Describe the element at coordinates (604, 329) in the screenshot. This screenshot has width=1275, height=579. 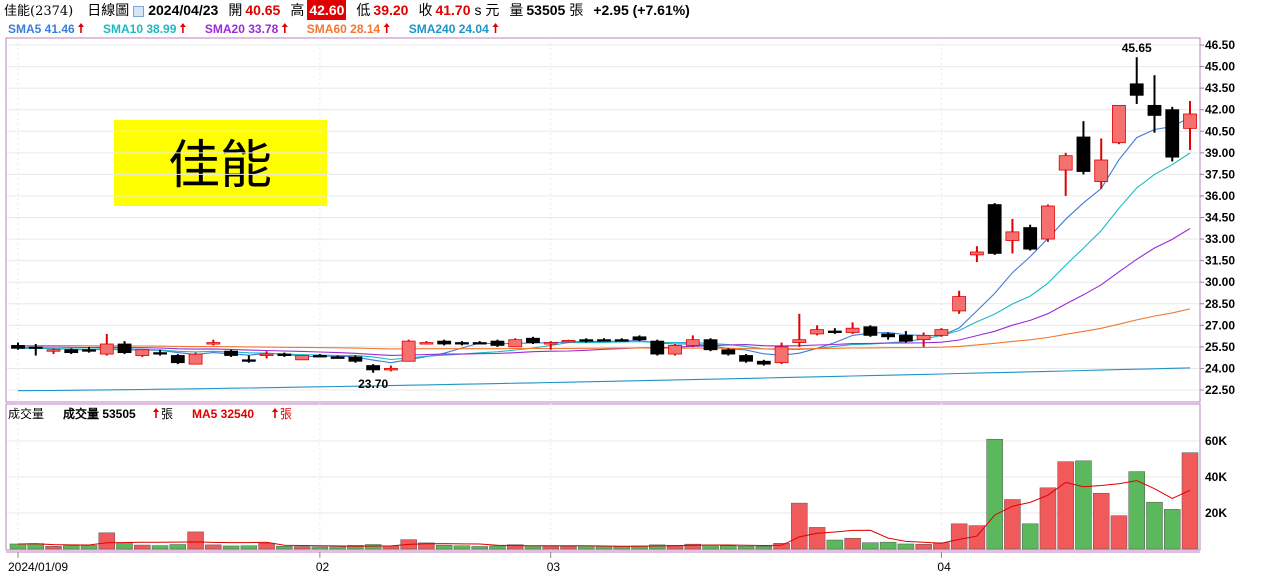
I see `sma-line` at that location.